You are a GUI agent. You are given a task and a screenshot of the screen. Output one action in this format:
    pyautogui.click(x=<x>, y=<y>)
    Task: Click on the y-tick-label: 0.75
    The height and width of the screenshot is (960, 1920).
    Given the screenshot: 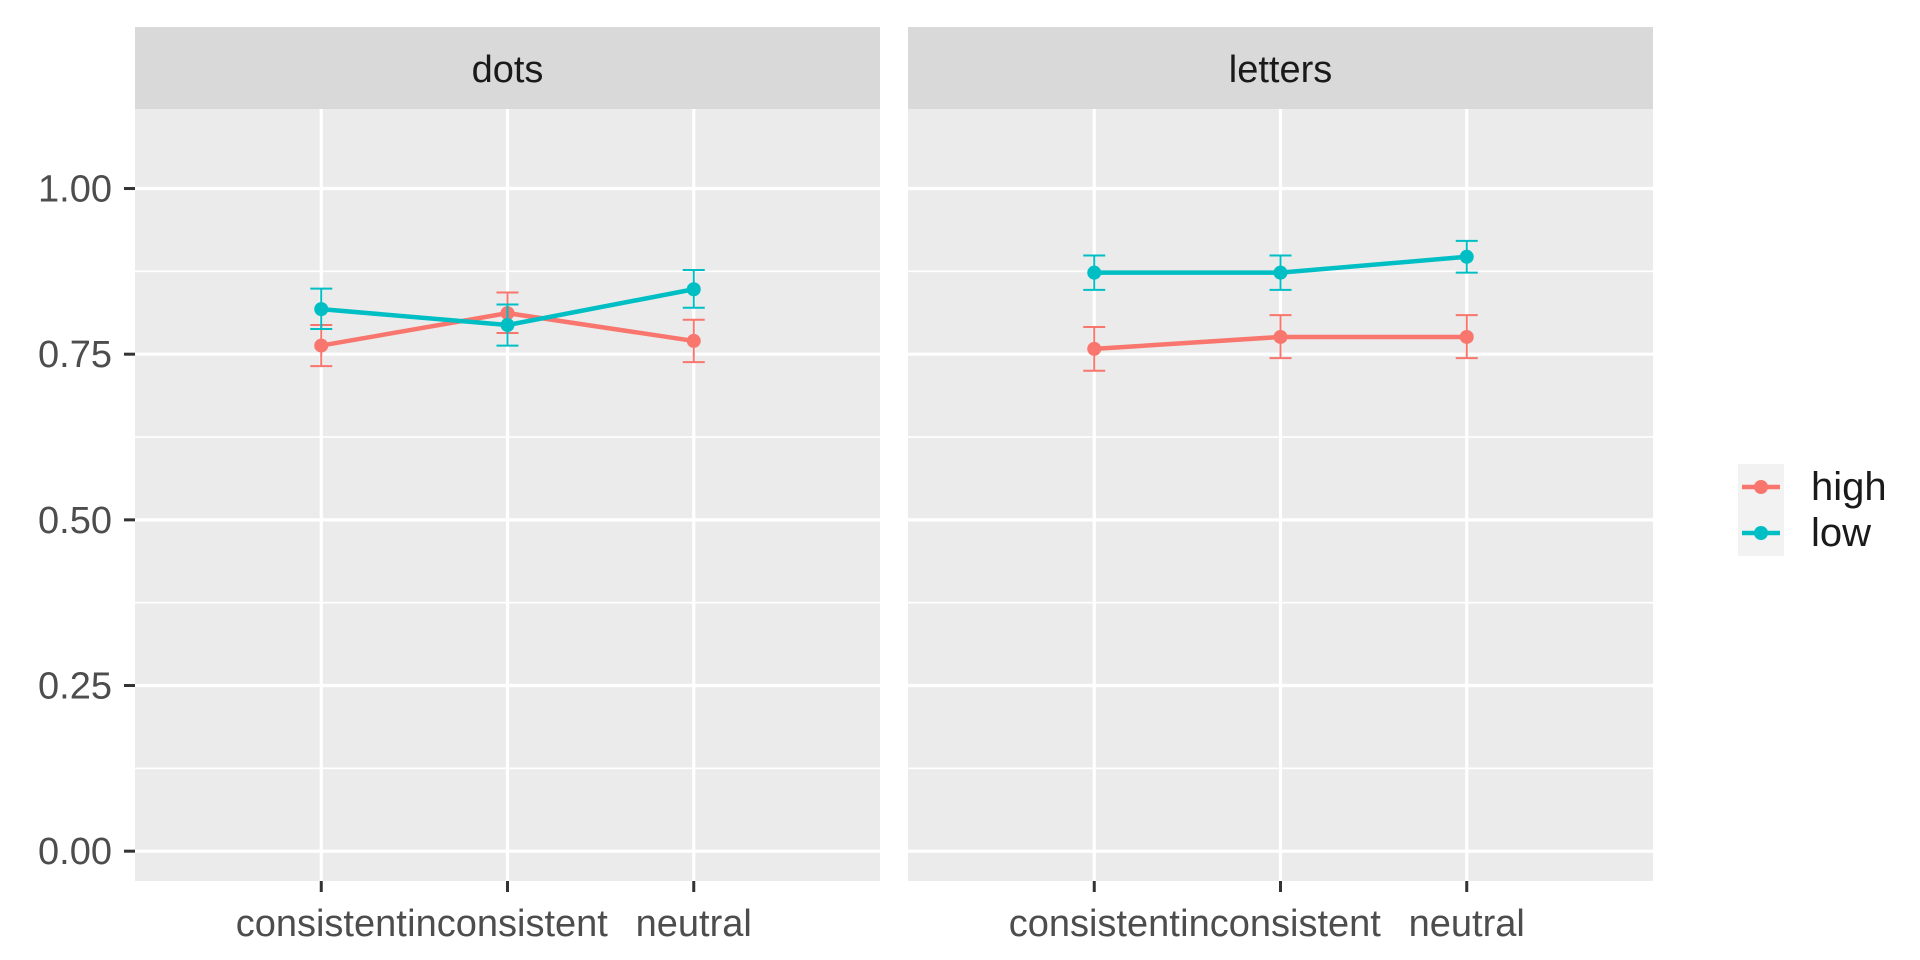 What is the action you would take?
    pyautogui.click(x=75, y=355)
    